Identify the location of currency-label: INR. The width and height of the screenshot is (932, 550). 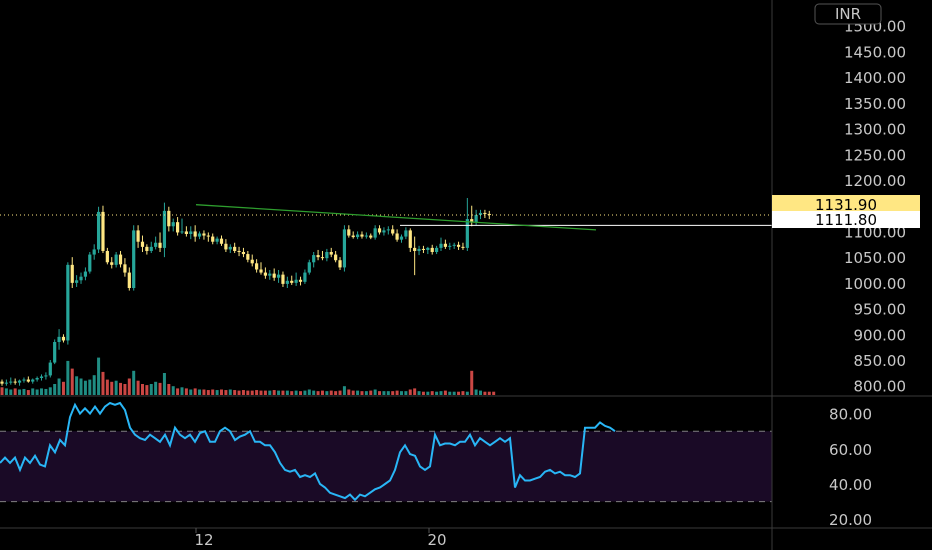
(848, 14).